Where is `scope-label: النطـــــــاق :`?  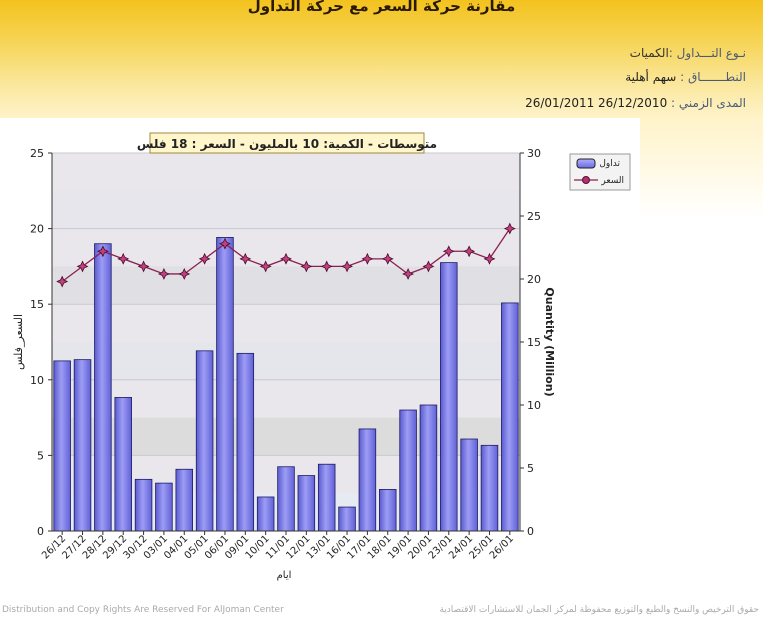
scope-label: النطـــــــاق : is located at coordinates (713, 77).